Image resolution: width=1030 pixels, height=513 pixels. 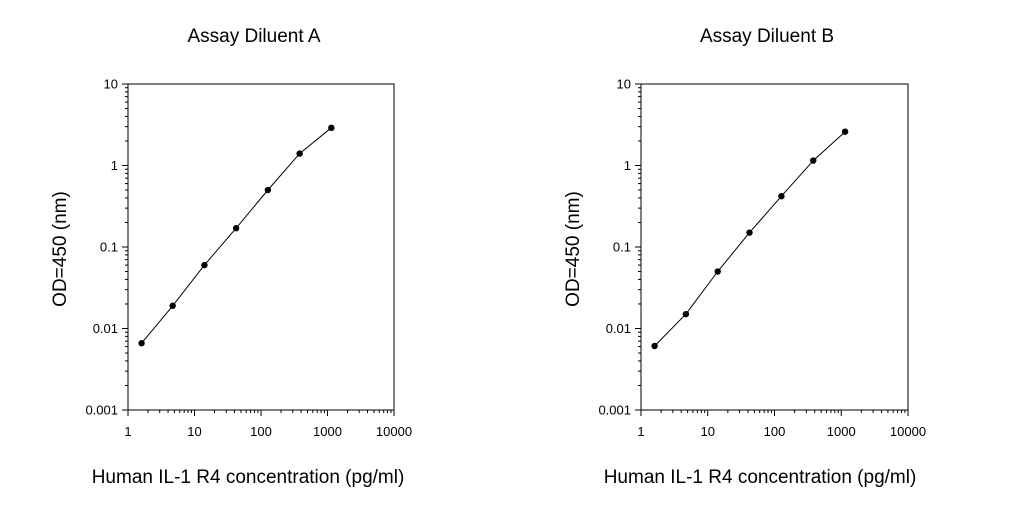 I want to click on series-line, so click(x=236, y=235).